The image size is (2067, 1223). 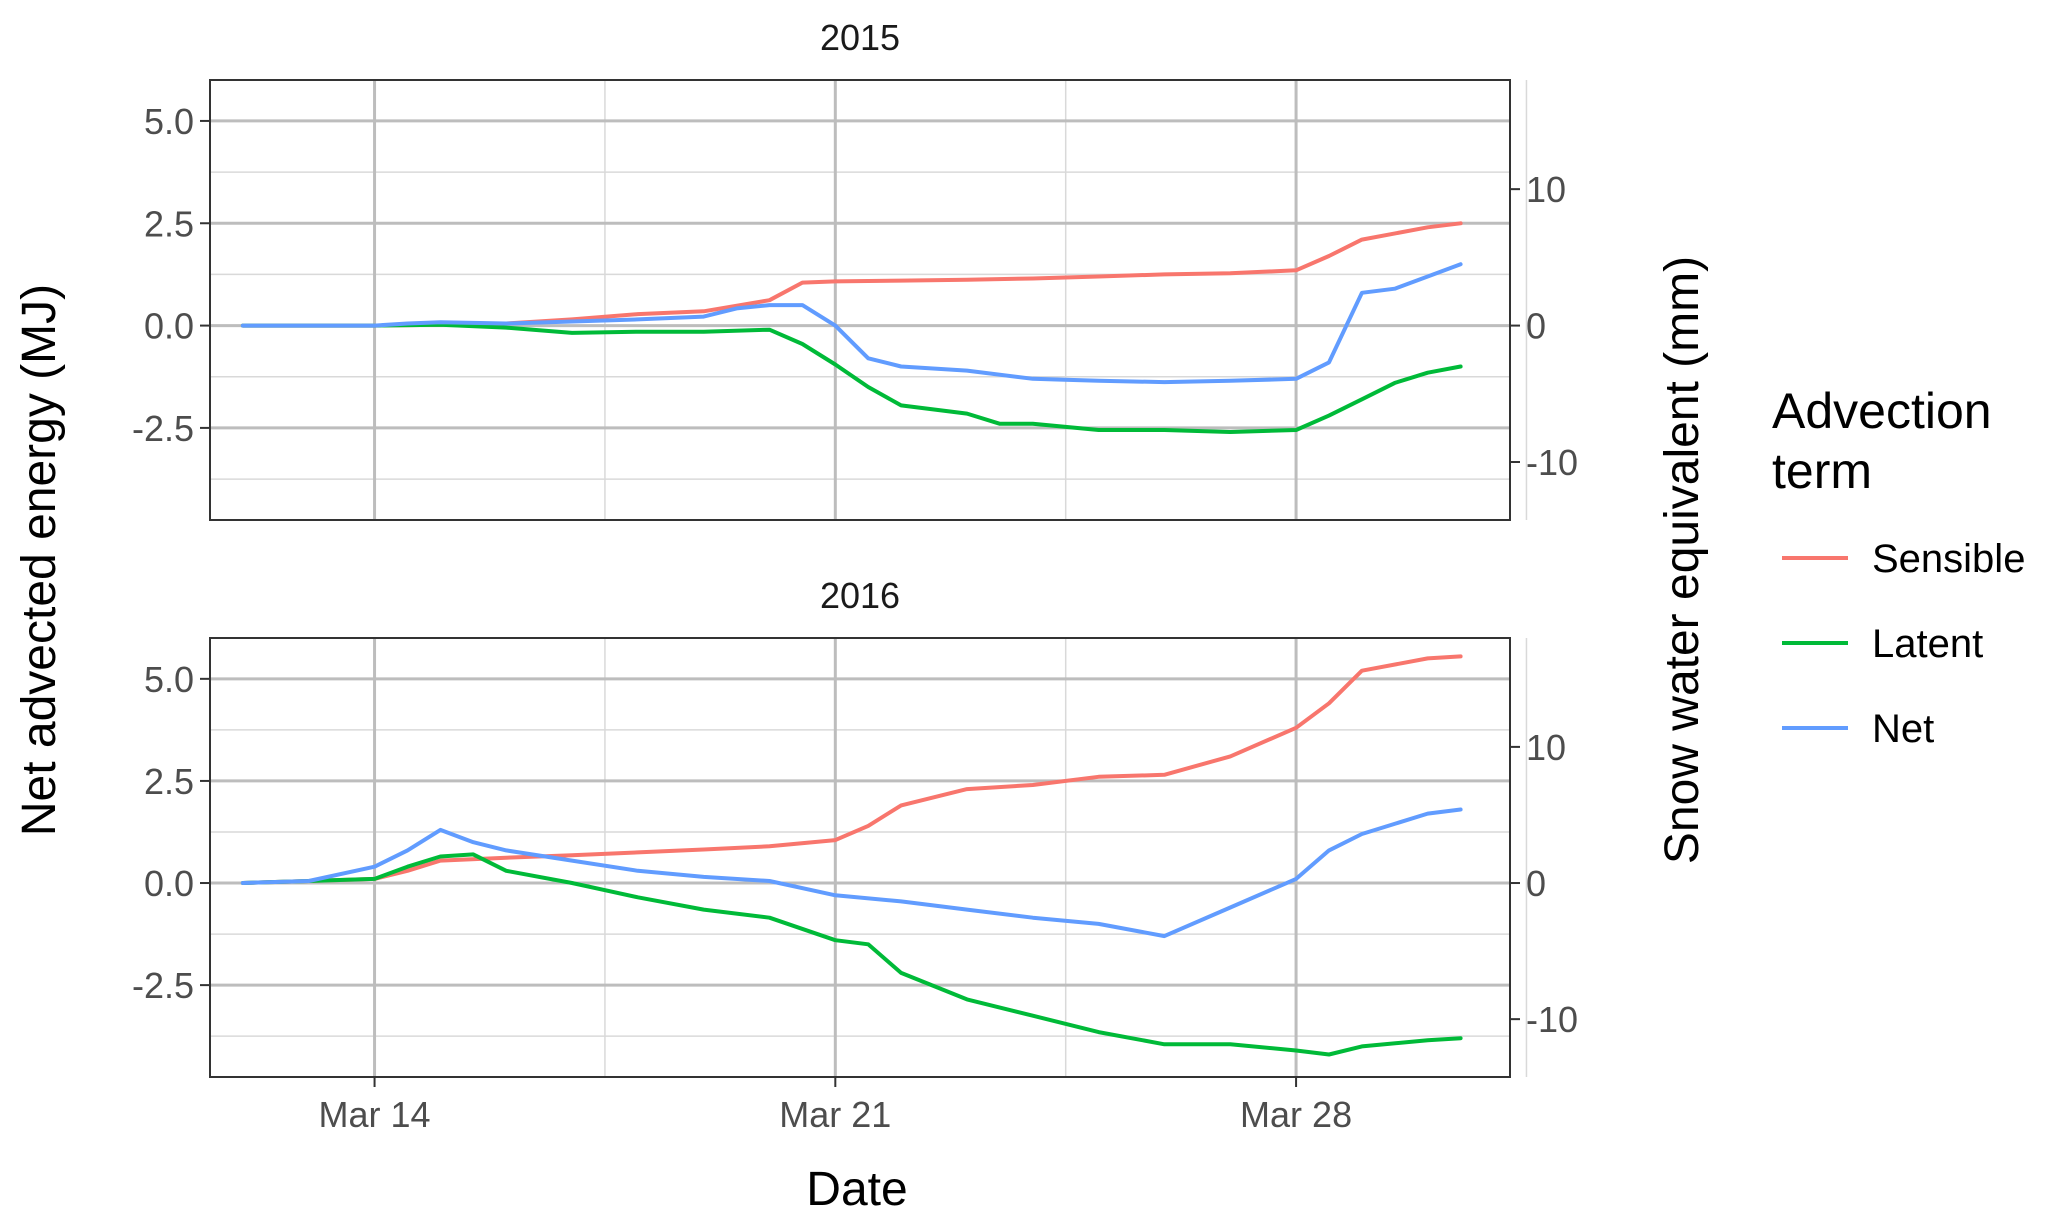 What do you see at coordinates (1903, 729) in the screenshot?
I see `legend-label: Net` at bounding box center [1903, 729].